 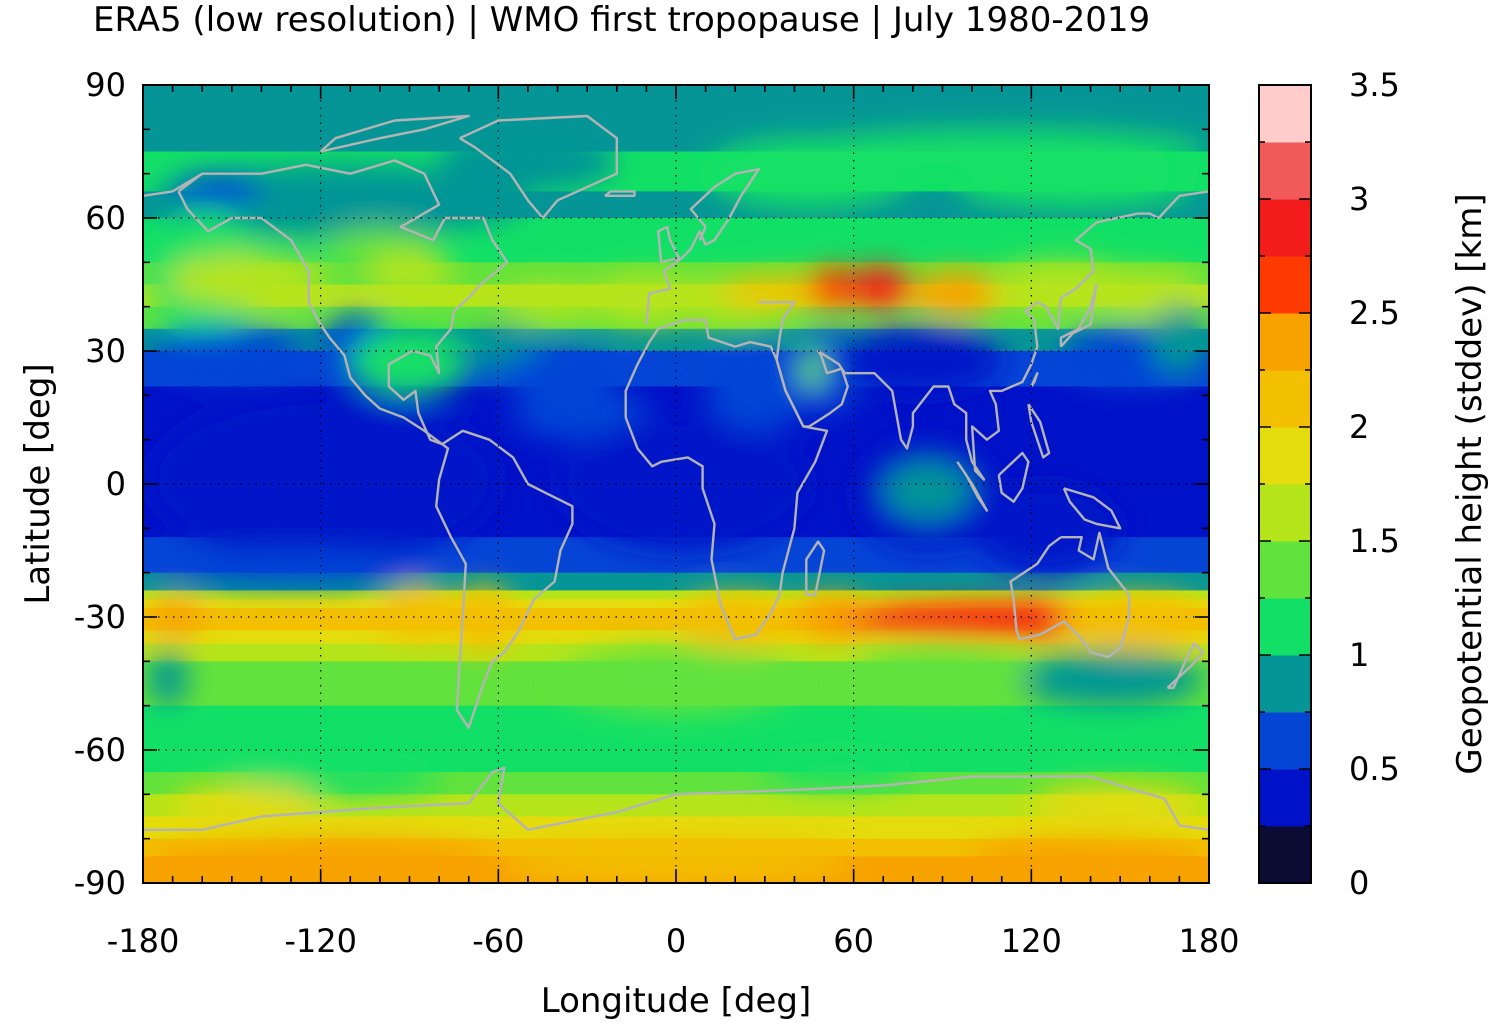 I want to click on x-tick-label: 60, so click(x=854, y=941).